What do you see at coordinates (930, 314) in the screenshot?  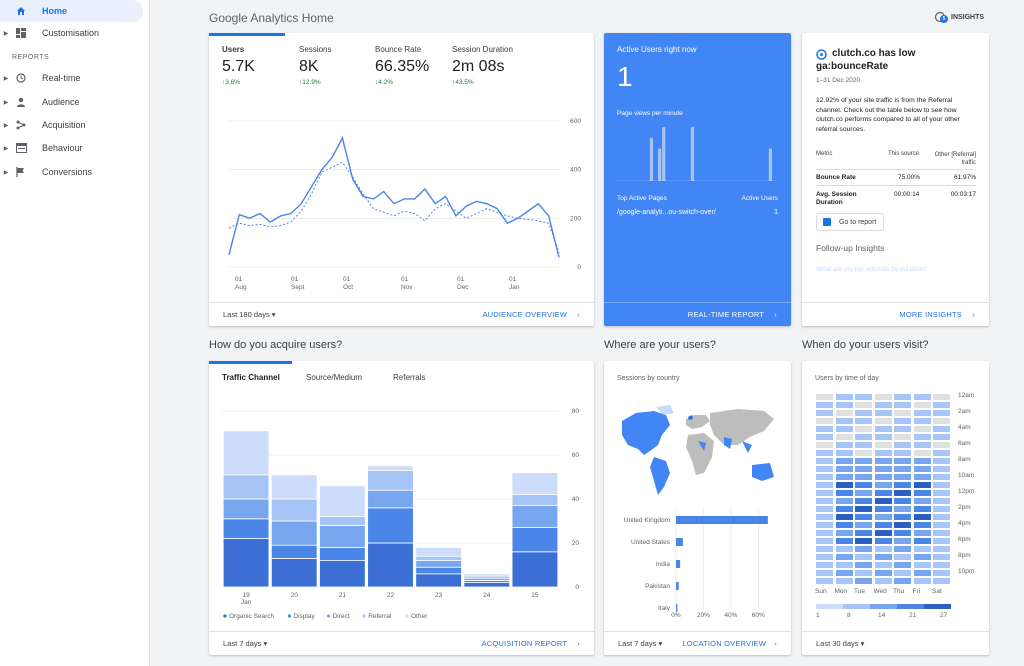 I see `link-label: MORE INSIGHTS` at bounding box center [930, 314].